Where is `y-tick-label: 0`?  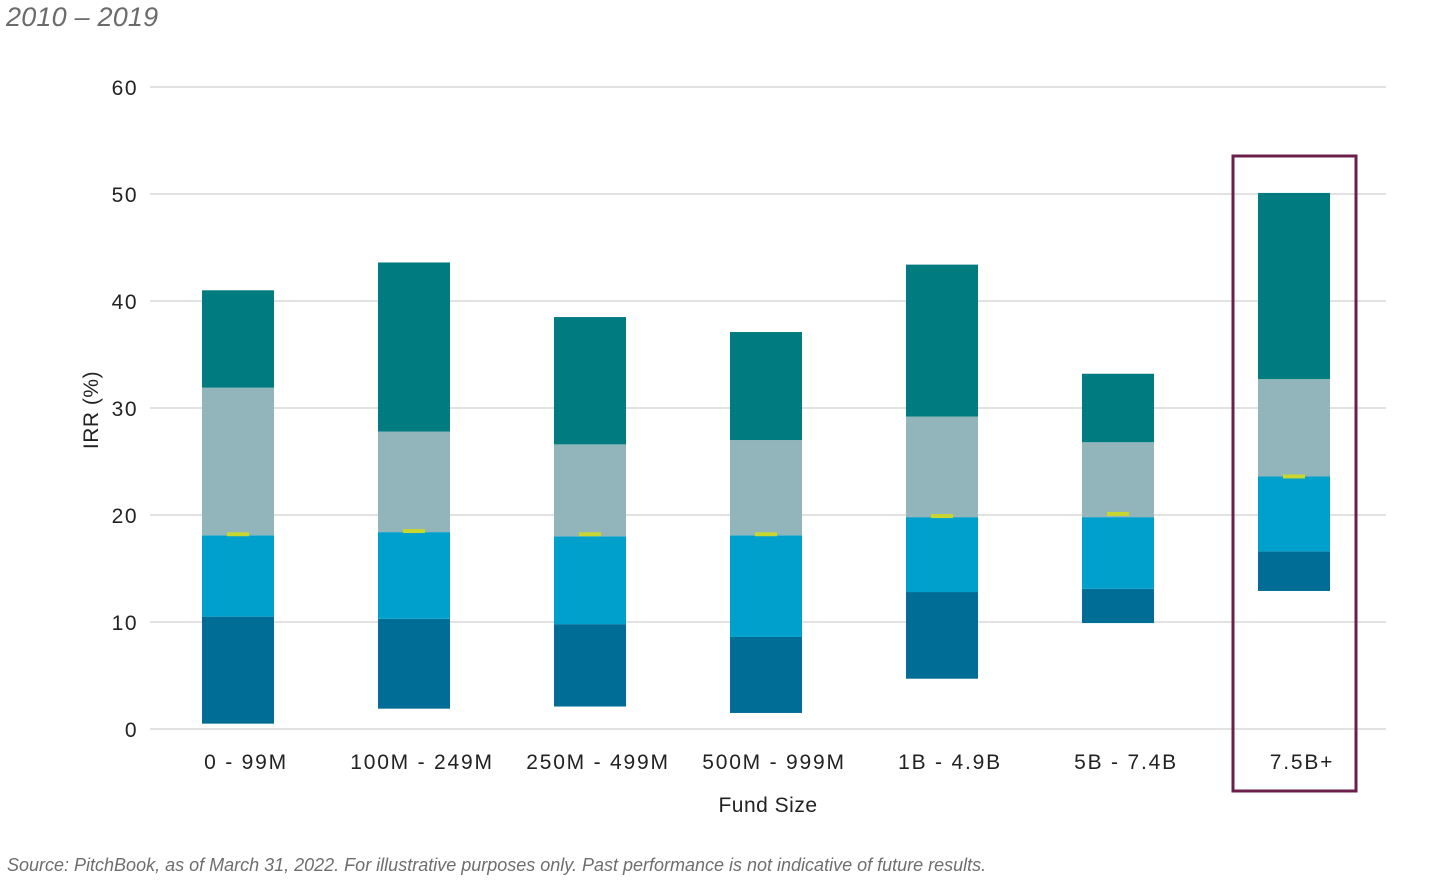 y-tick-label: 0 is located at coordinates (131, 730).